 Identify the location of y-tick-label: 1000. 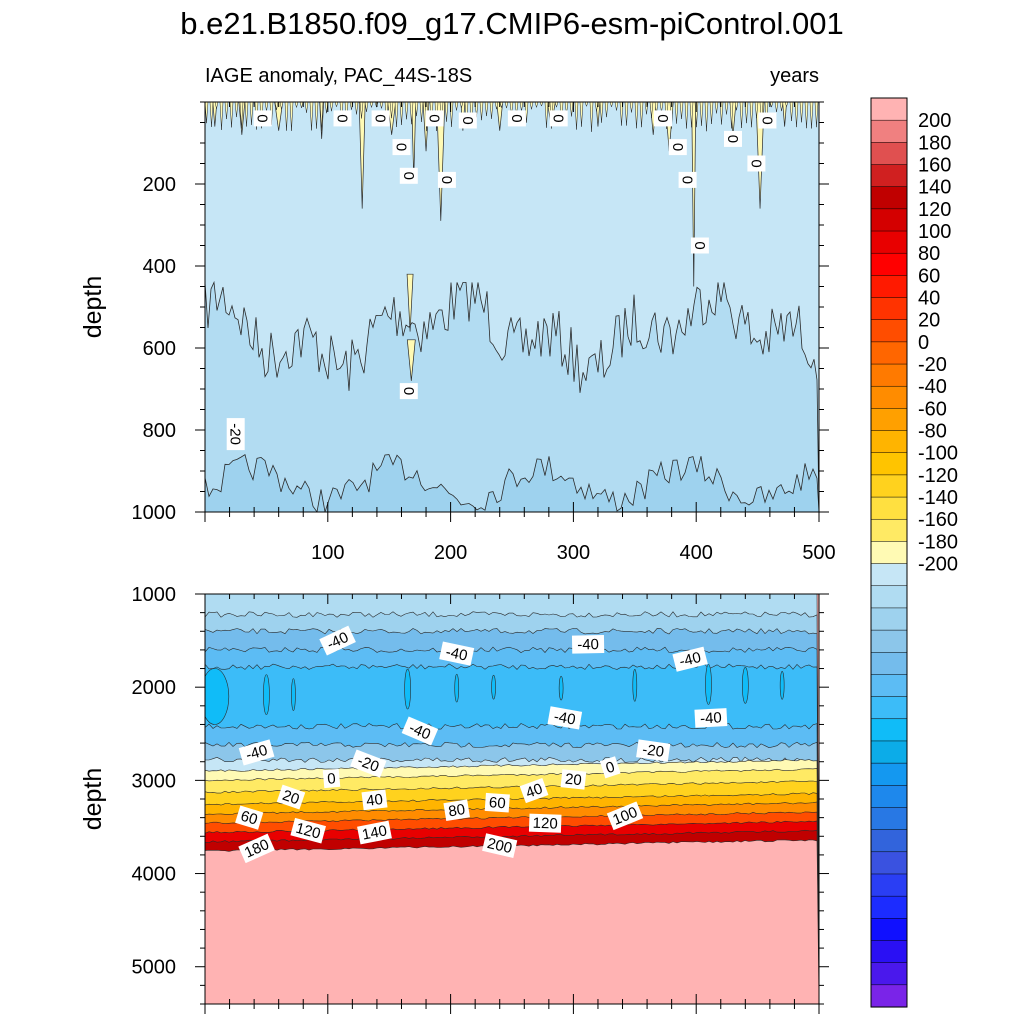
(154, 595).